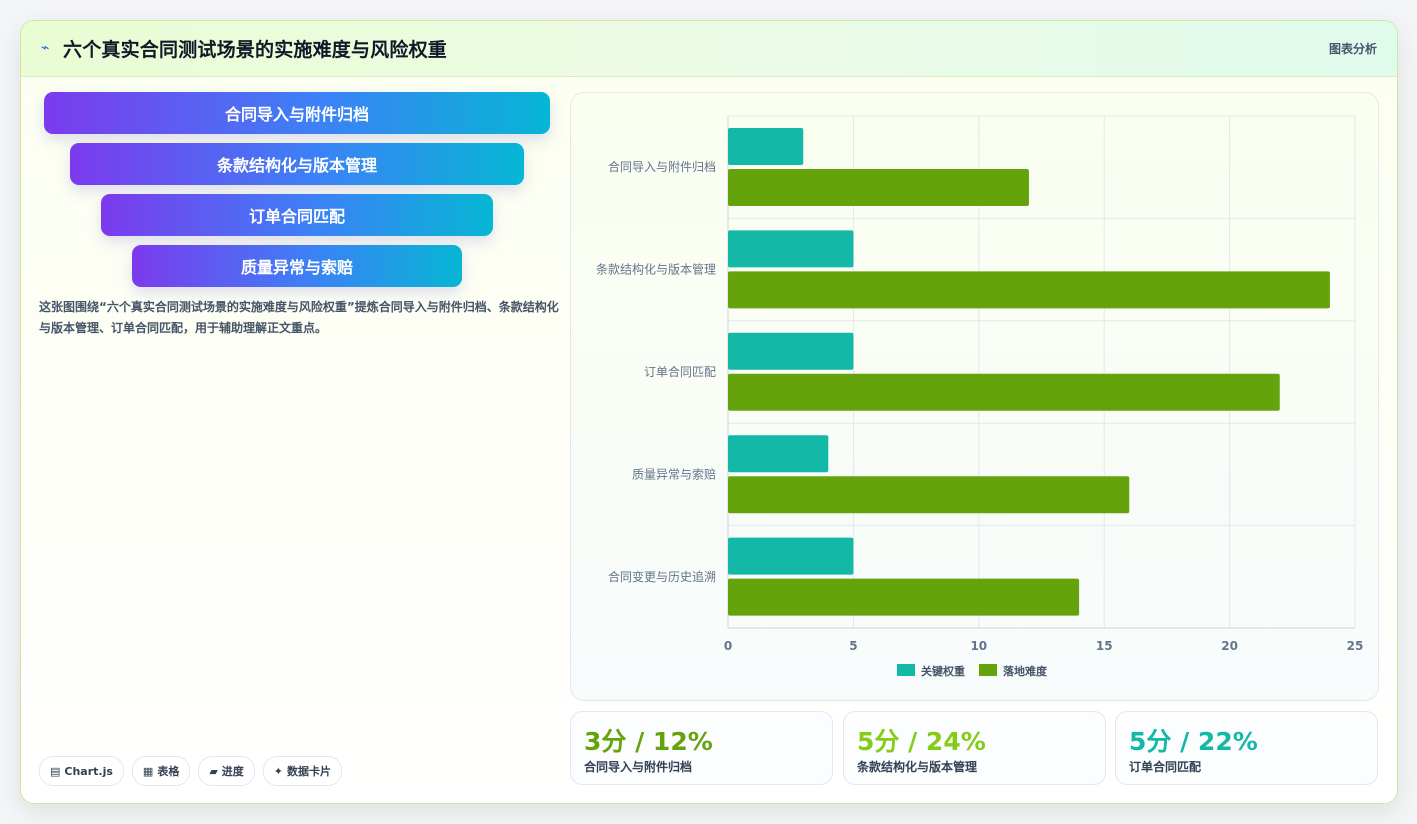  What do you see at coordinates (297, 113) in the screenshot?
I see `funnel-item-1: 合同导入与附件归档` at bounding box center [297, 113].